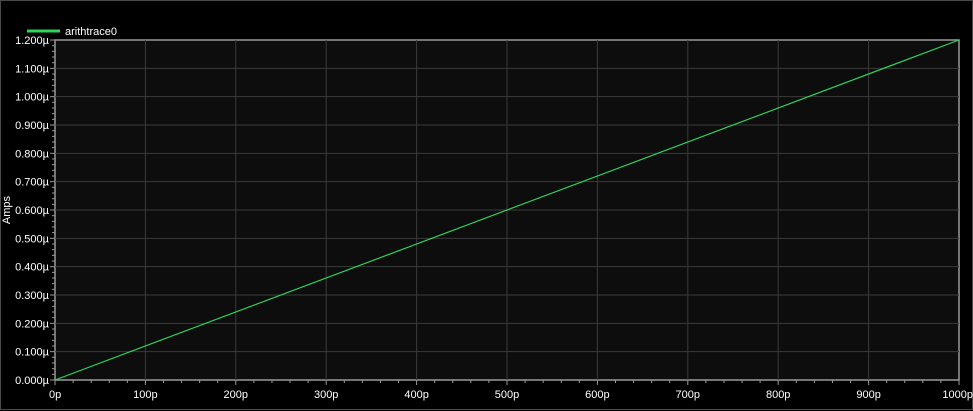 This screenshot has width=973, height=411. Describe the element at coordinates (236, 395) in the screenshot. I see `x-tick-label: 200p` at that location.